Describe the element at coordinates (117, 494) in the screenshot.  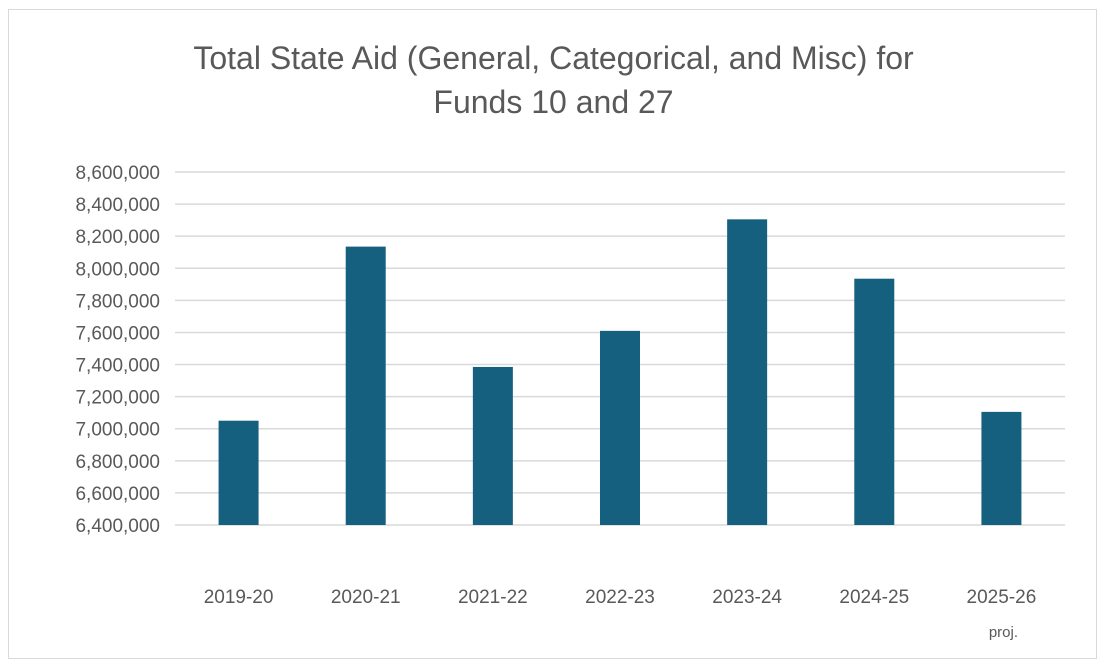
I see `y-tick-label: 6,600,000` at that location.